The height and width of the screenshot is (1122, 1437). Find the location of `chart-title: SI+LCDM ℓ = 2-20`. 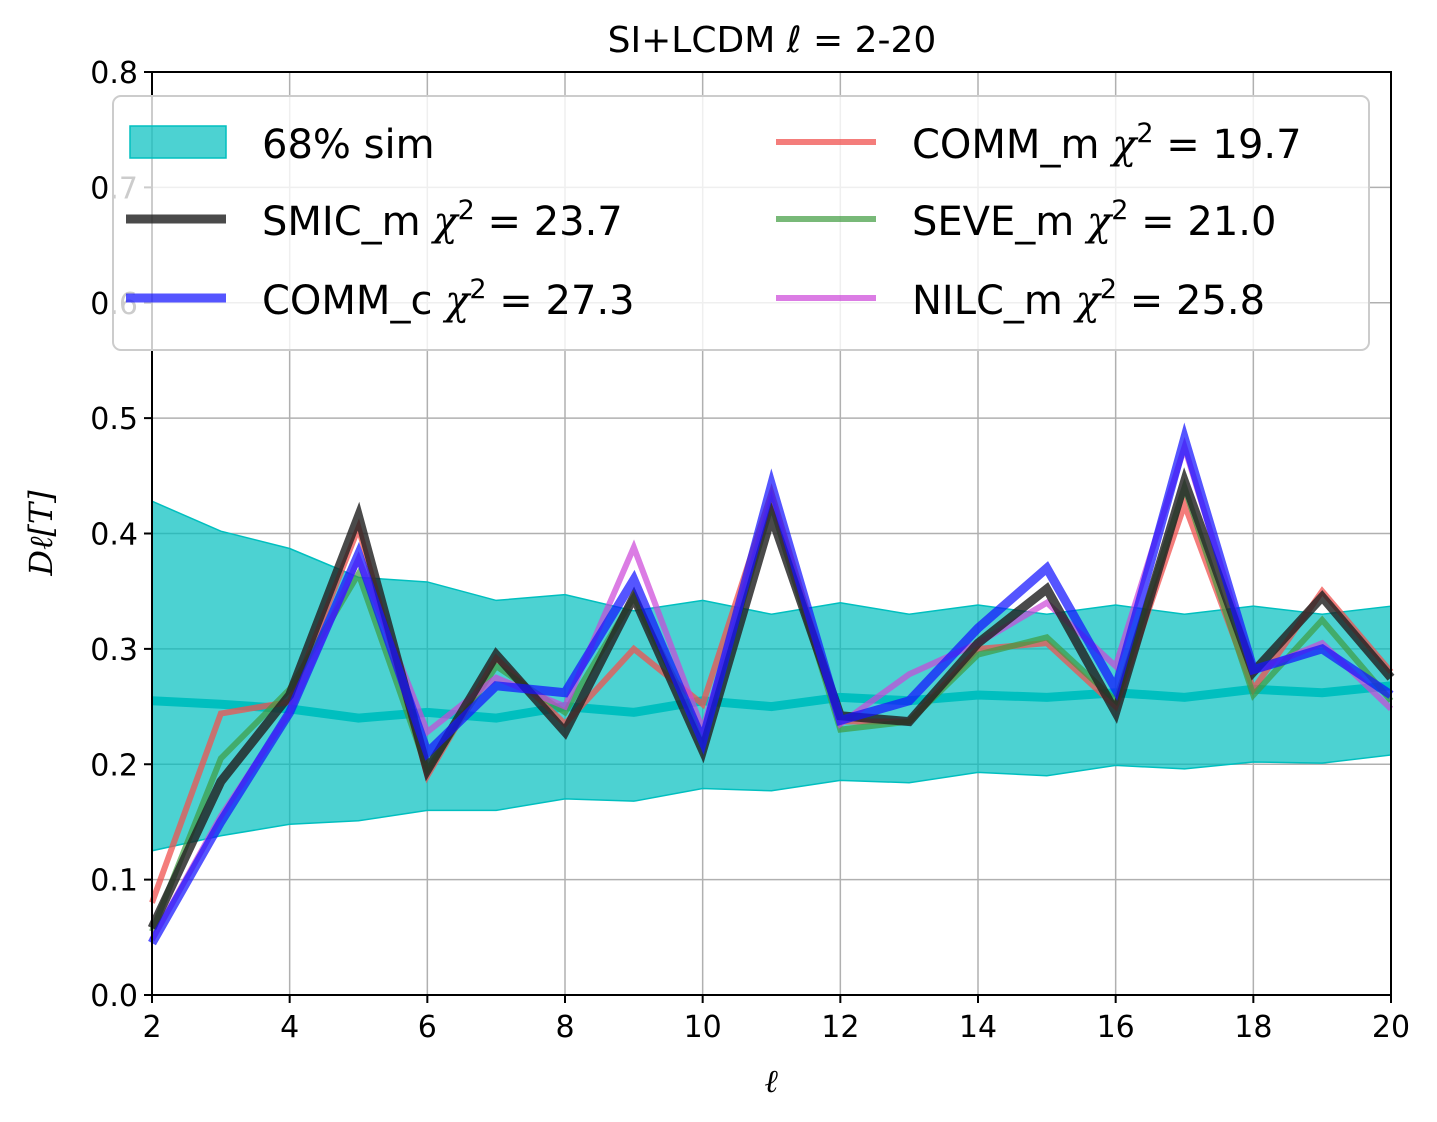

chart-title: SI+LCDM ℓ = 2-20 is located at coordinates (772, 40).